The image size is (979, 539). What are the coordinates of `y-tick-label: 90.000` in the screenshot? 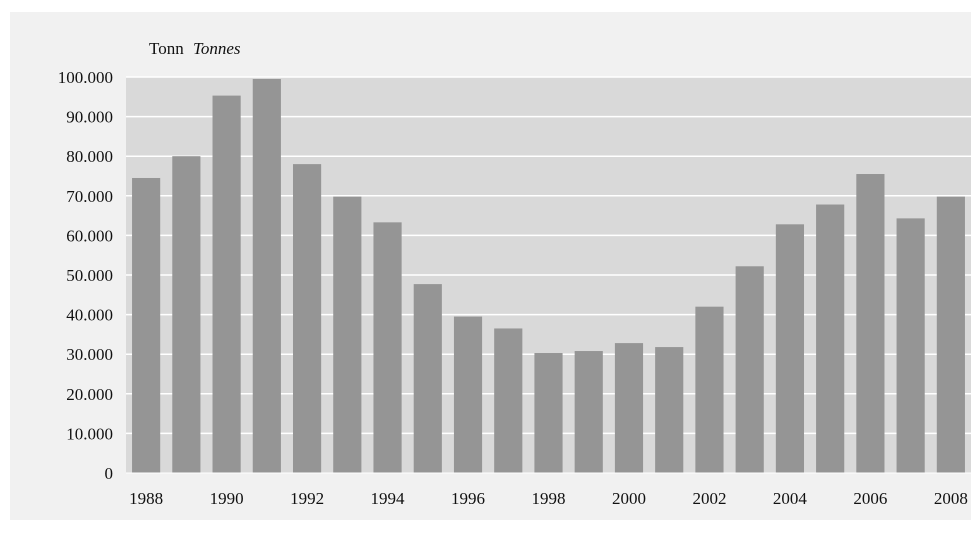 It's located at (89, 117).